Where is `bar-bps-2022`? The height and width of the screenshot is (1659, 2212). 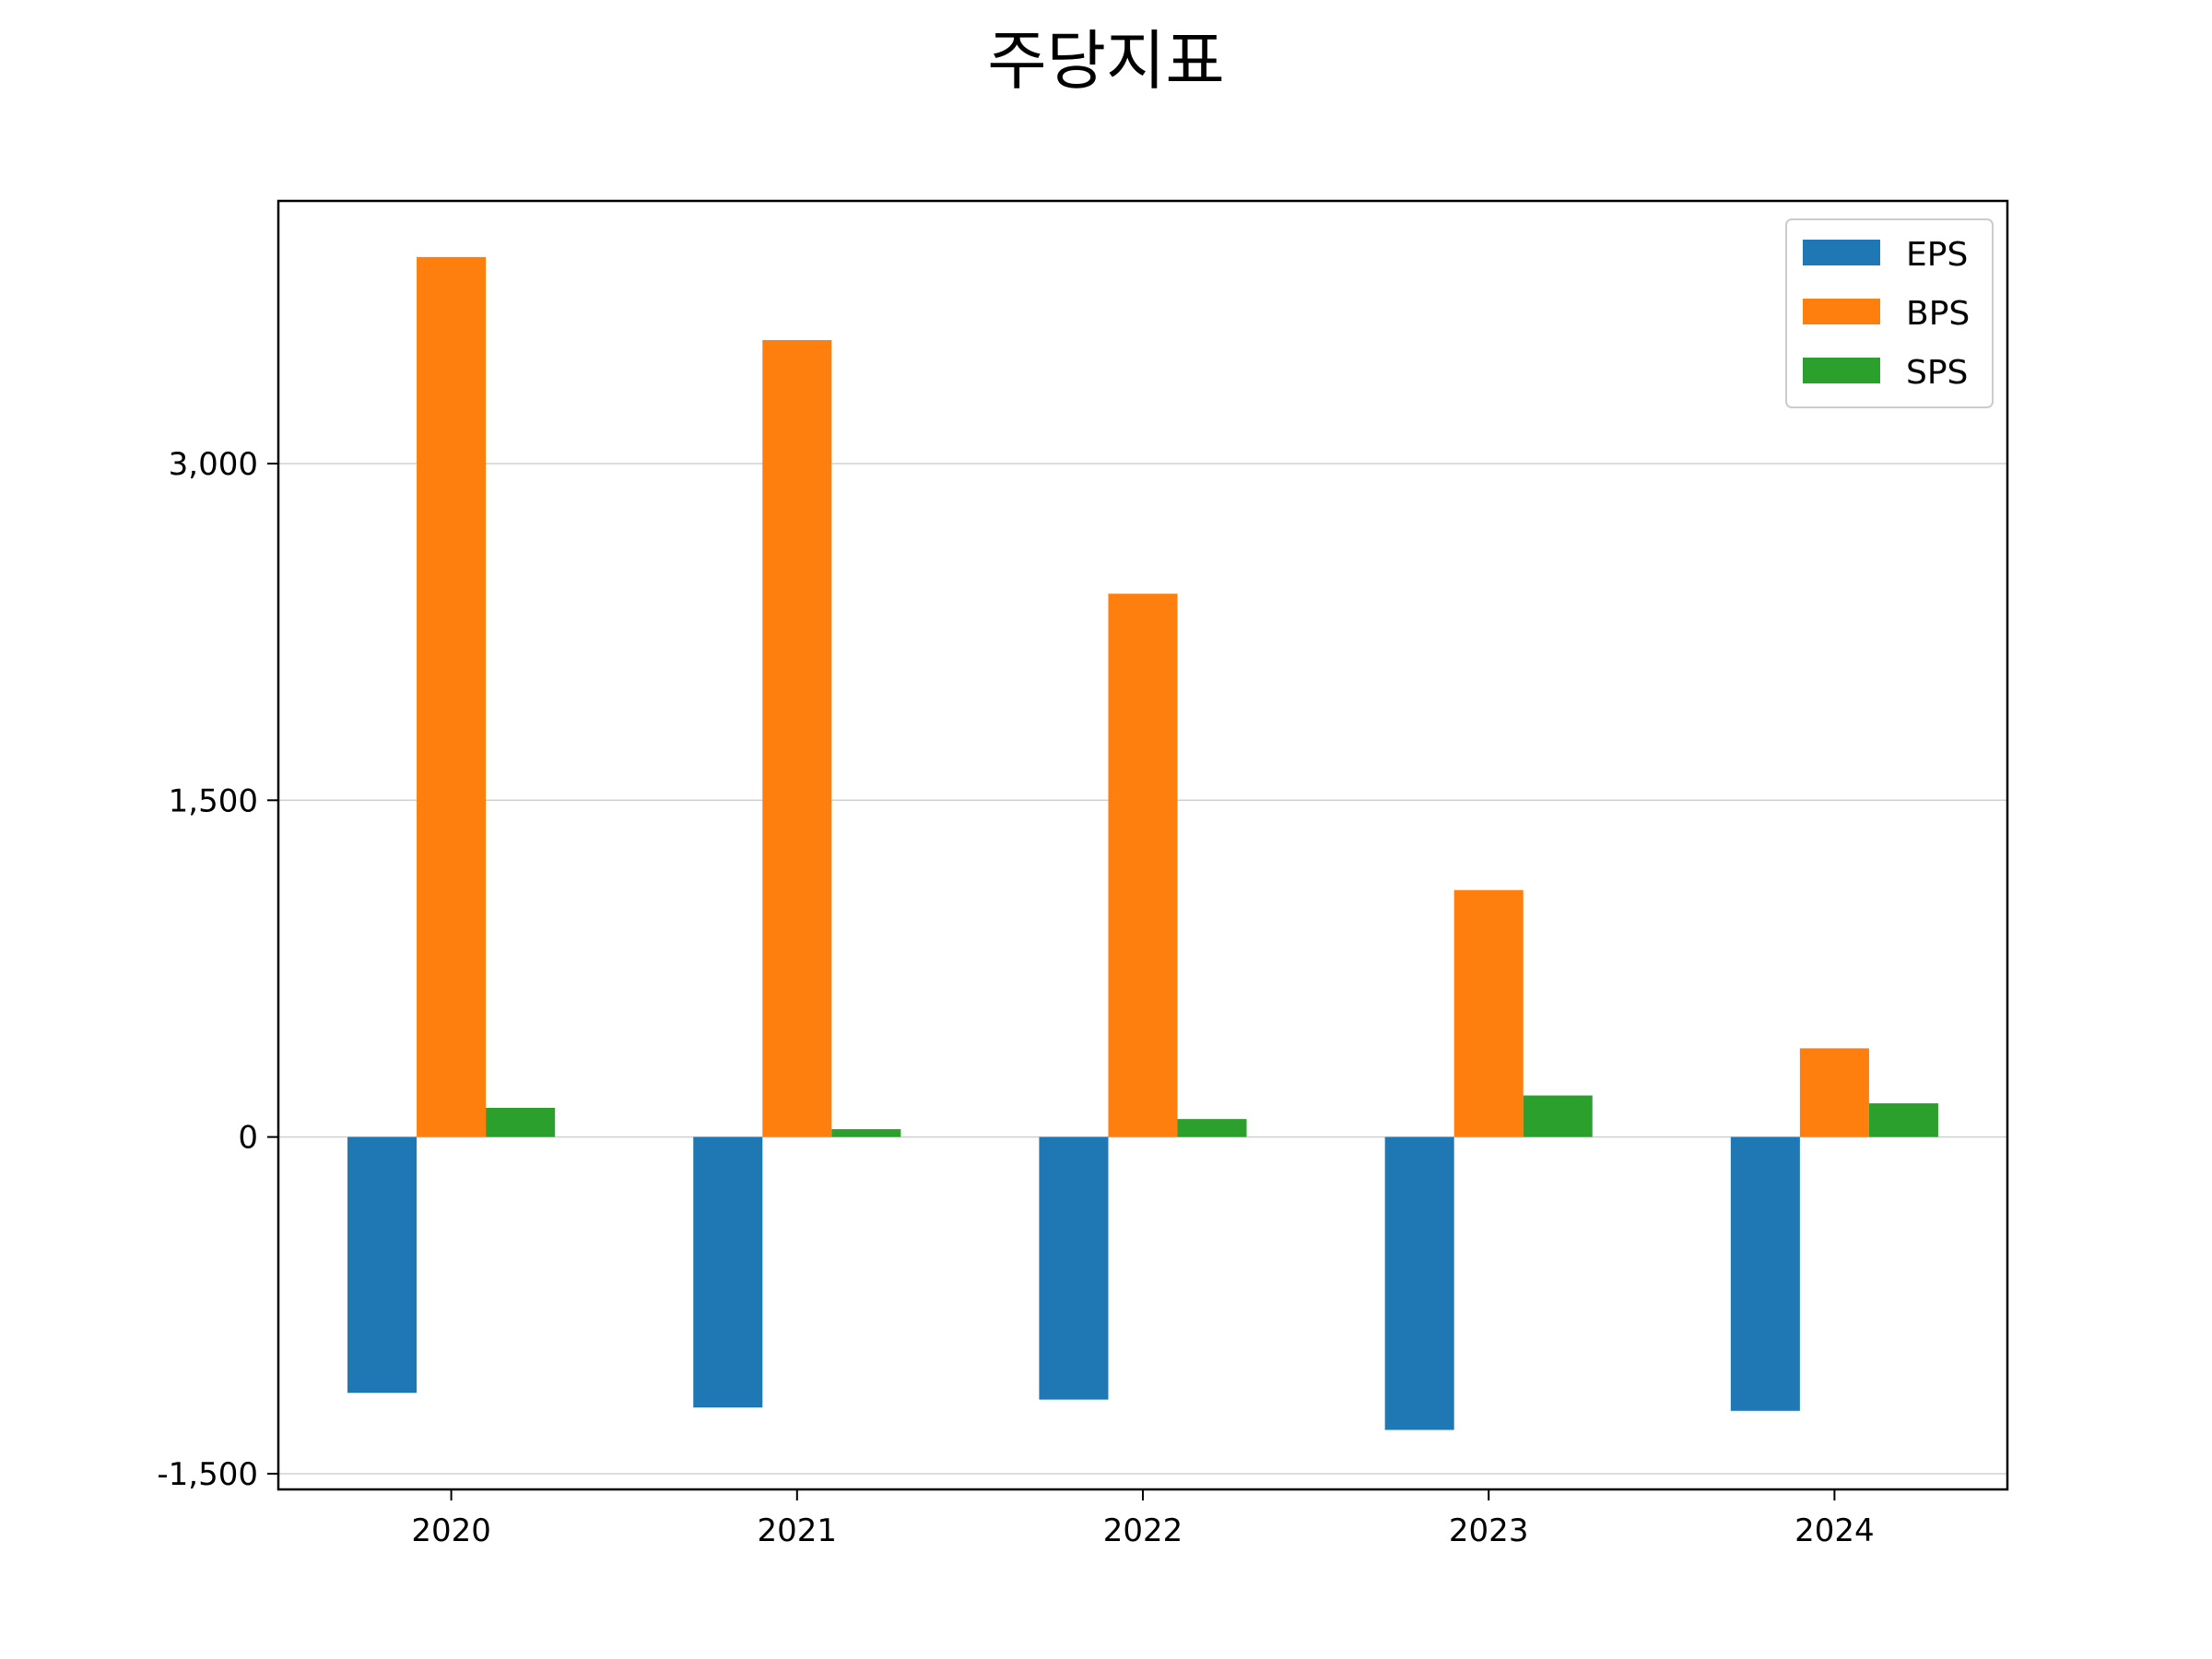
bar-bps-2022 is located at coordinates (1143, 865).